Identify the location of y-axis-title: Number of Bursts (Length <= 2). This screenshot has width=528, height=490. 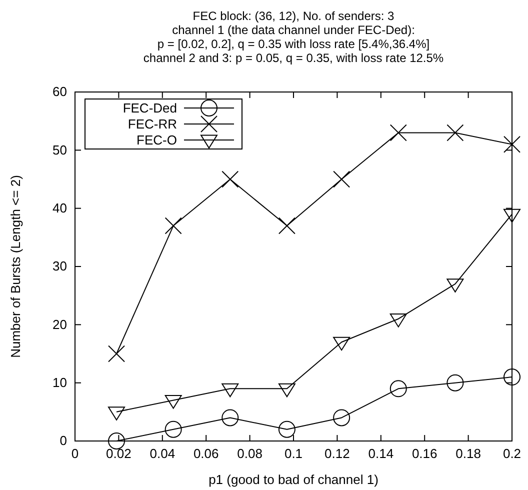
(15, 266).